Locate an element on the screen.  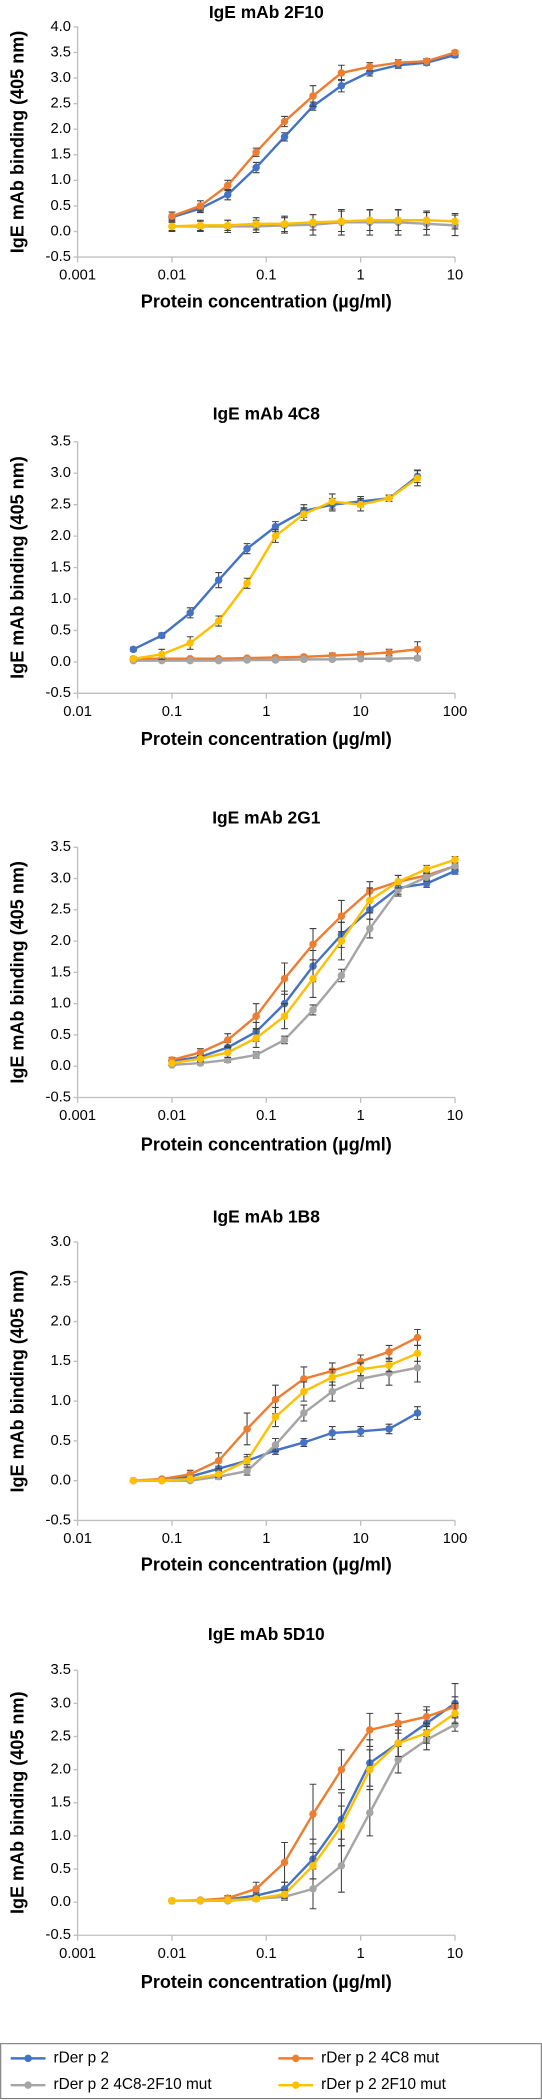
series-line is located at coordinates (313, 134).